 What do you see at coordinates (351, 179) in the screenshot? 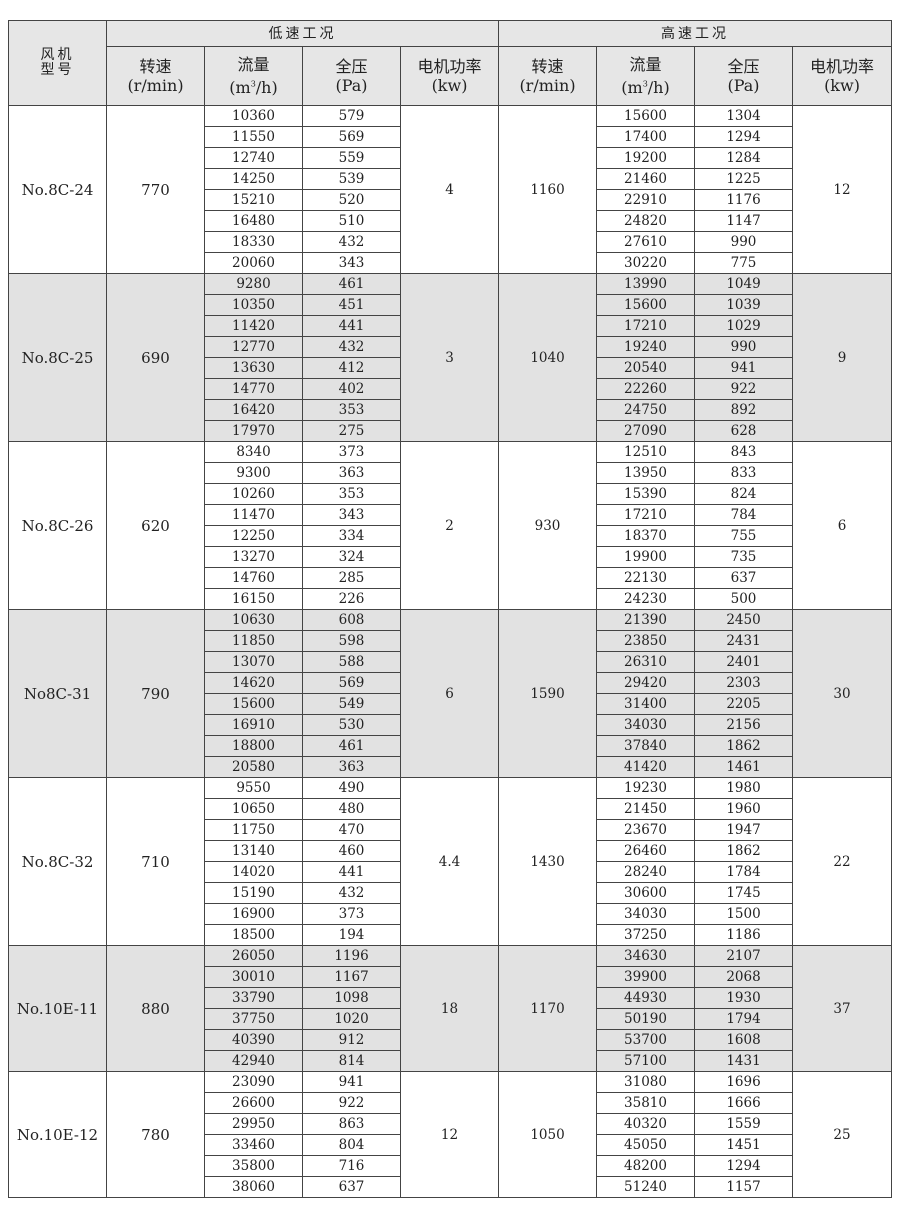
I see `low-speed-pressure: 539` at bounding box center [351, 179].